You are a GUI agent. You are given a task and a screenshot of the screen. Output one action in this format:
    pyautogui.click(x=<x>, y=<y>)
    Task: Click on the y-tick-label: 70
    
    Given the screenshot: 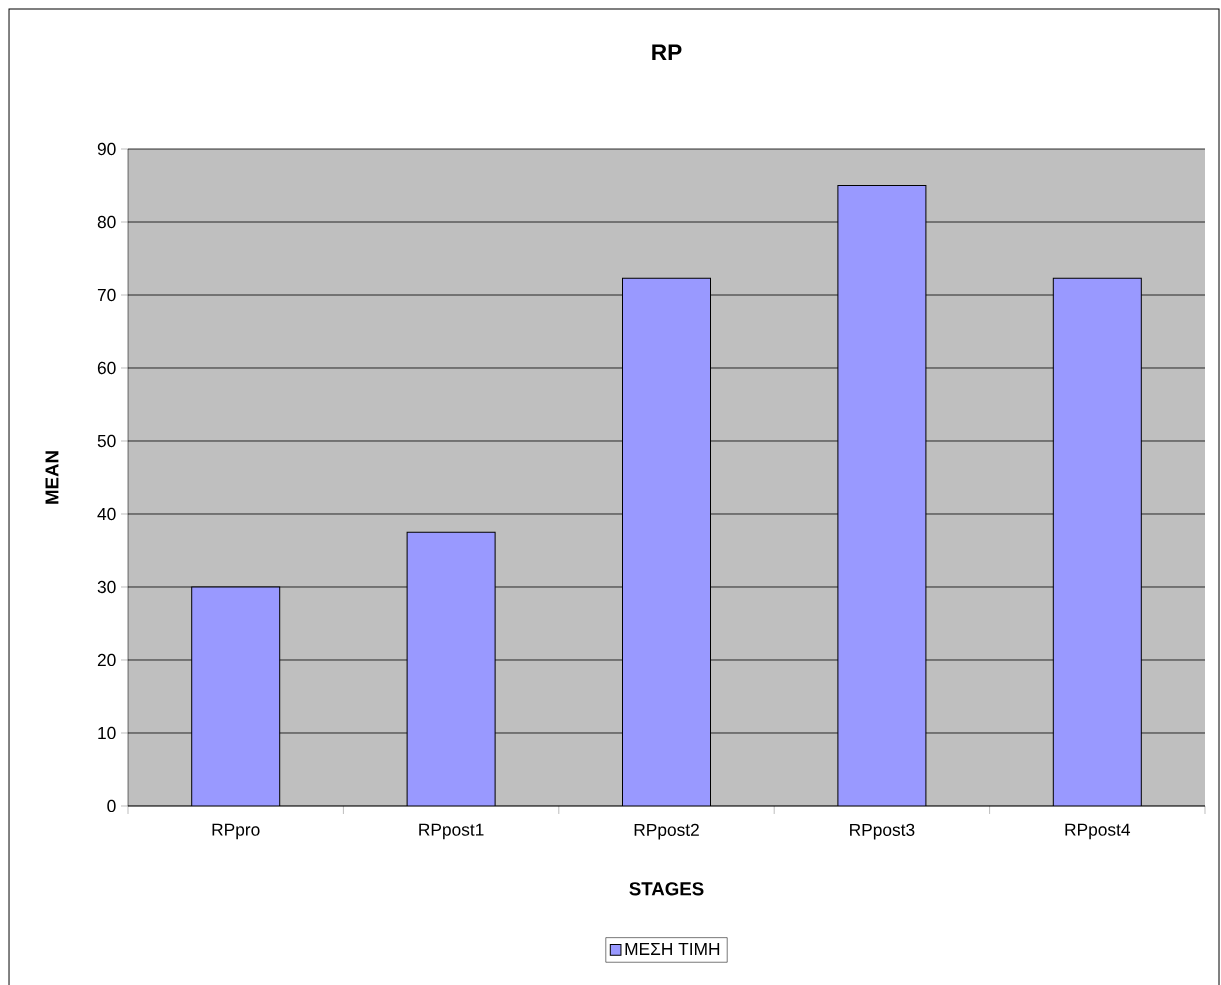 What is the action you would take?
    pyautogui.click(x=106, y=295)
    